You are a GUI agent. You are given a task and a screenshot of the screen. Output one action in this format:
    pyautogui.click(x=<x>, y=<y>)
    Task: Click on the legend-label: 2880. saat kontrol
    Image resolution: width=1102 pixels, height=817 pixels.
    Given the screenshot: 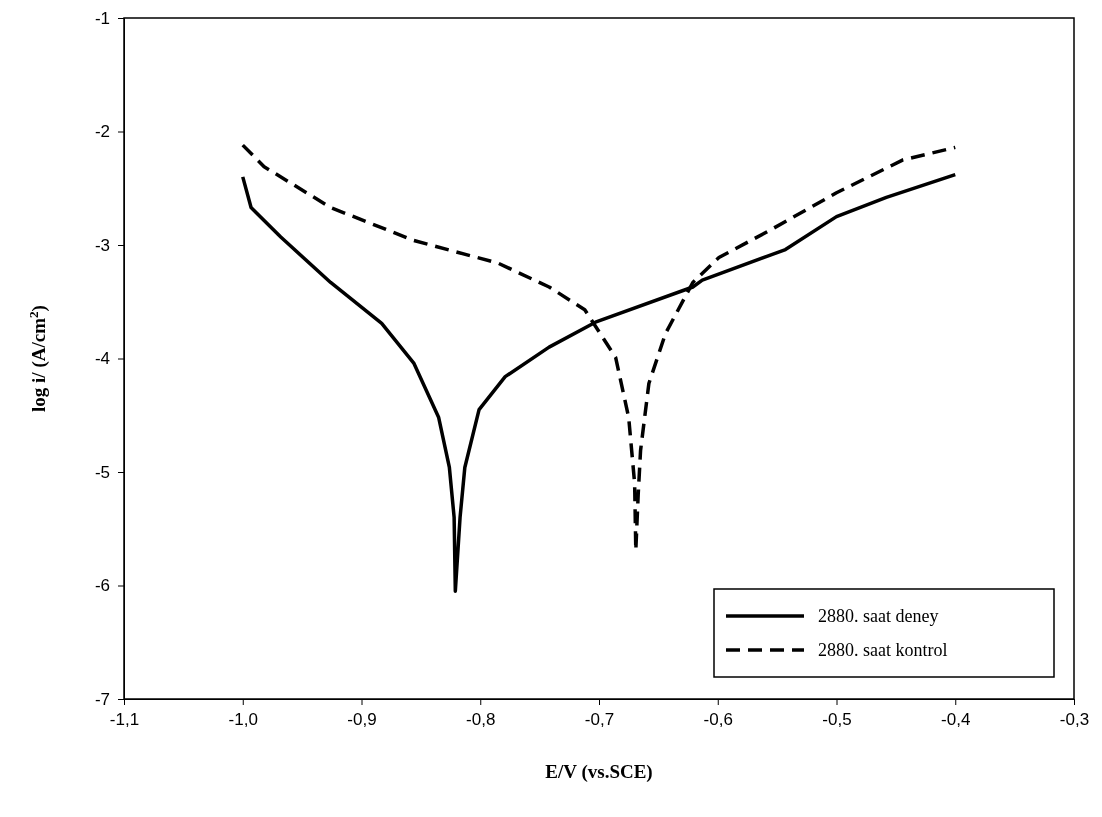 What is the action you would take?
    pyautogui.click(x=883, y=650)
    